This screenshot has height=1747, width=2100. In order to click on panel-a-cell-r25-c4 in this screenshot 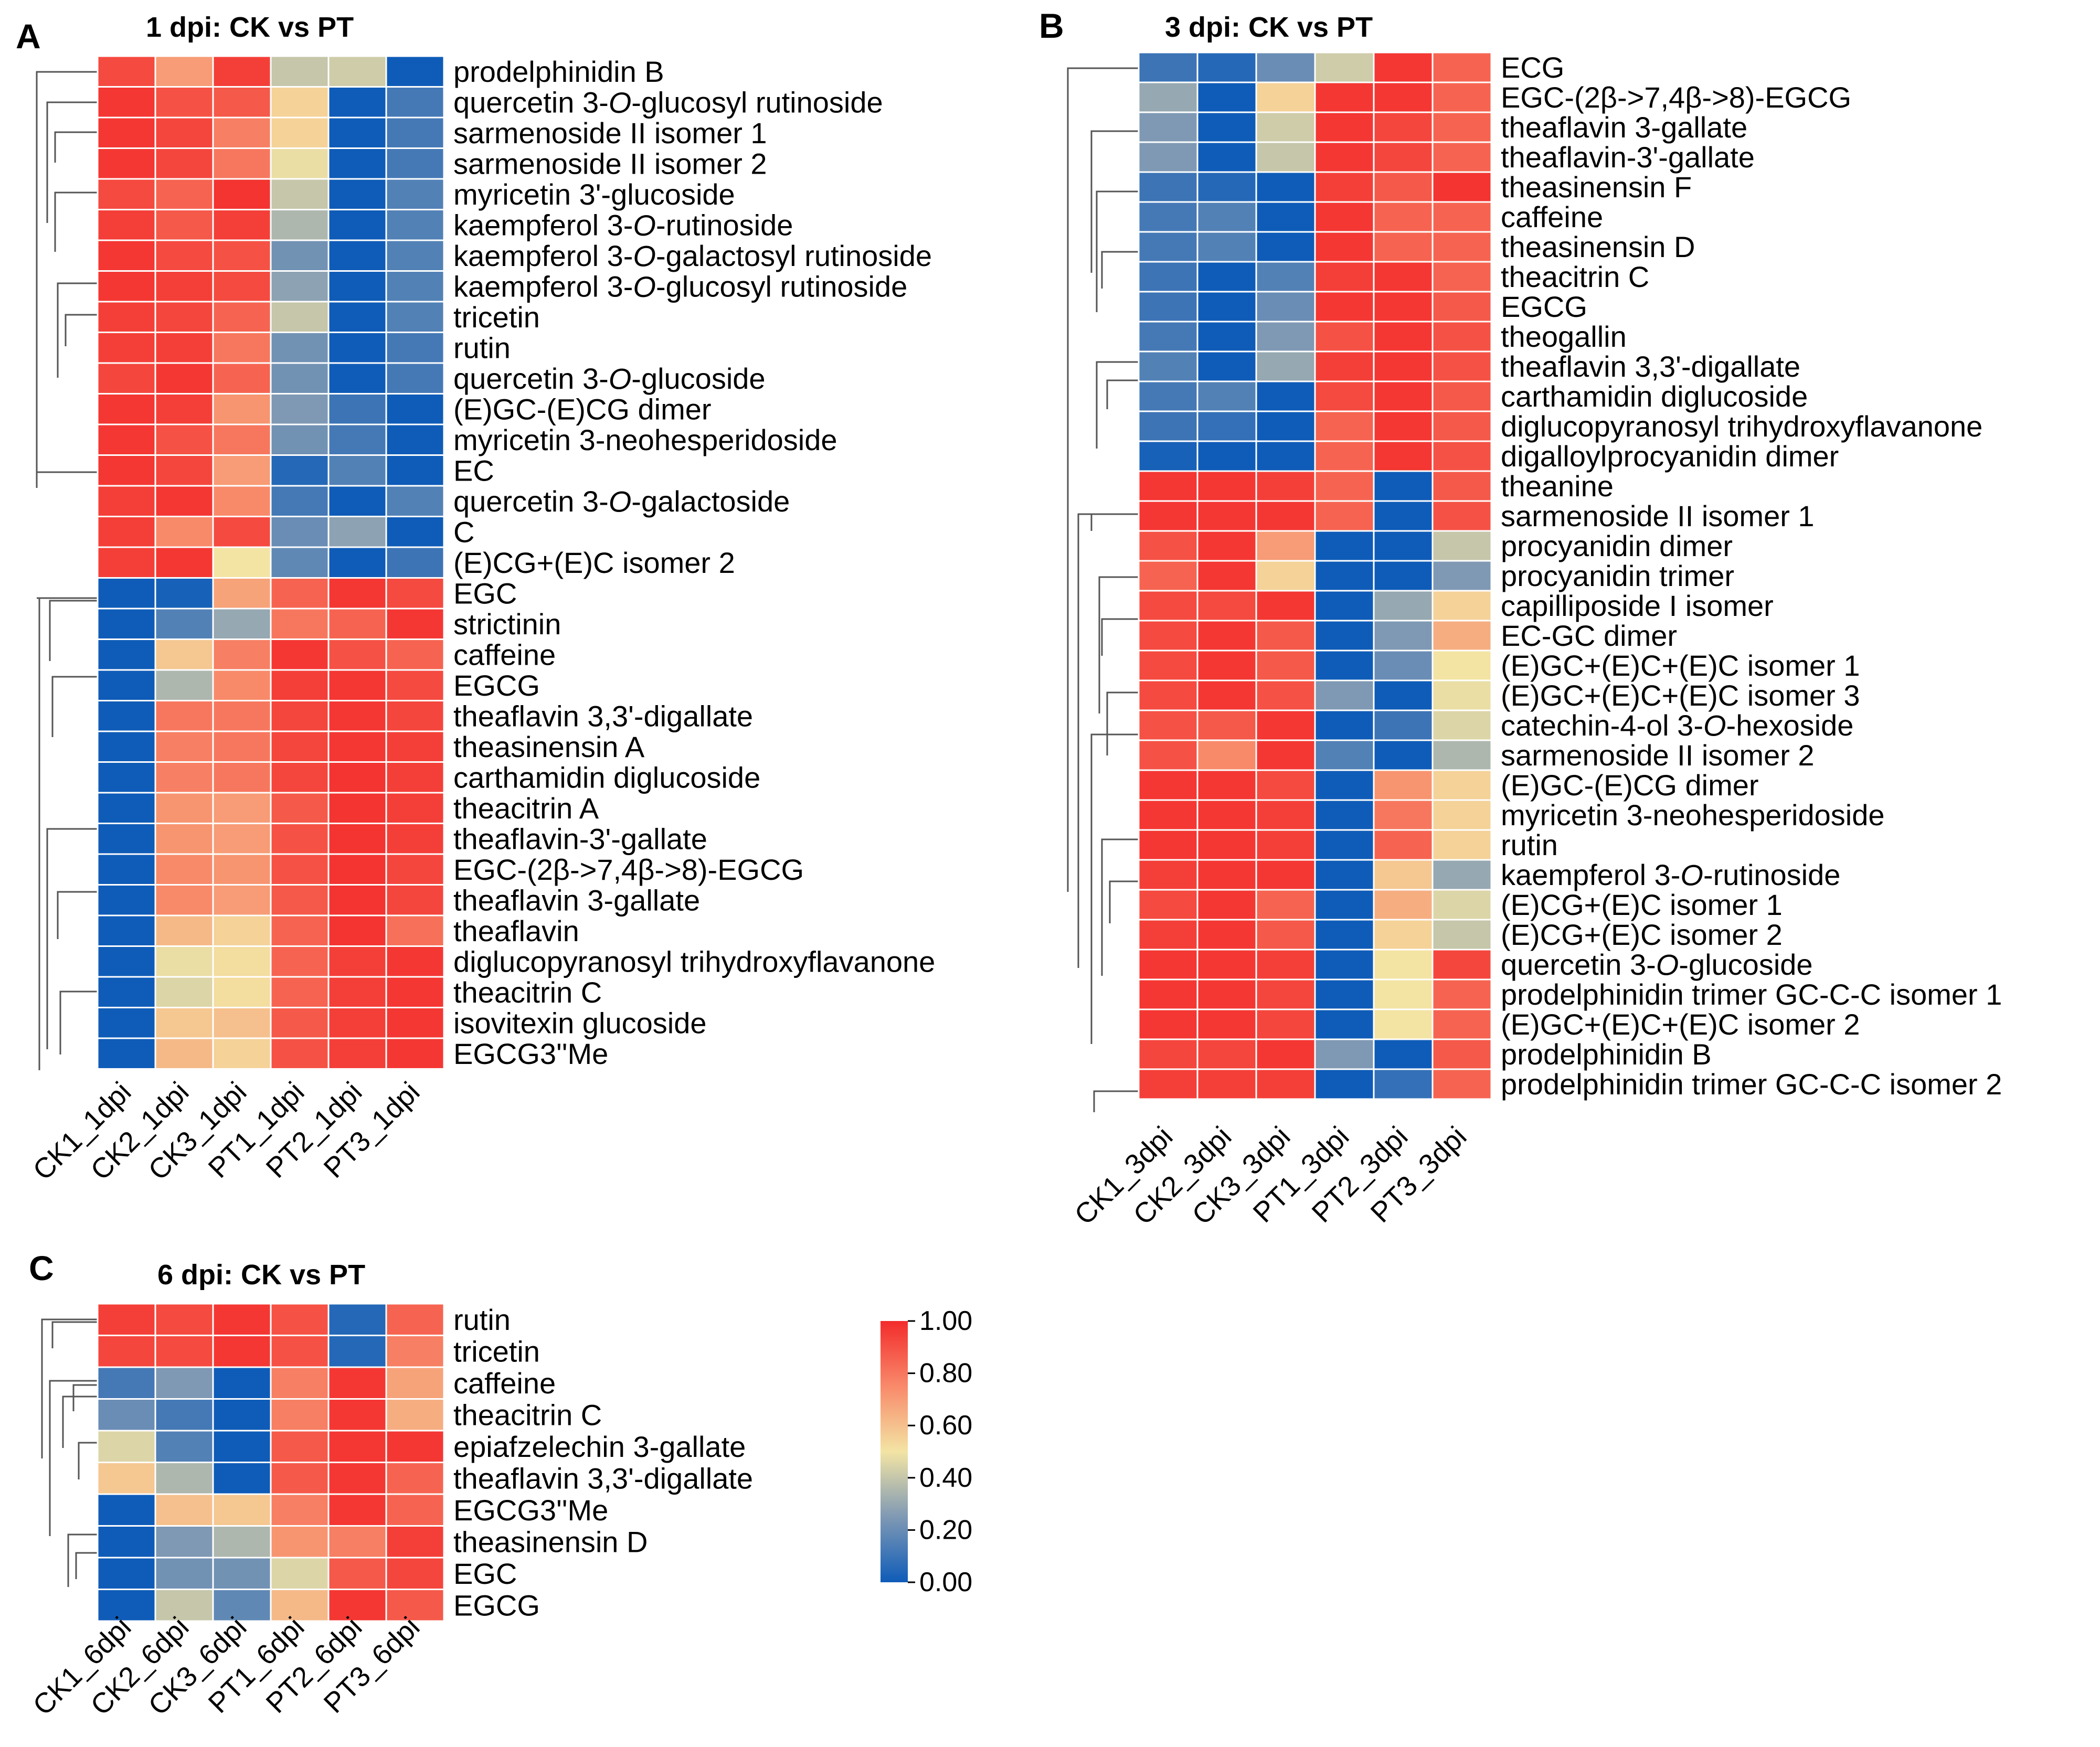, I will do `click(357, 839)`.